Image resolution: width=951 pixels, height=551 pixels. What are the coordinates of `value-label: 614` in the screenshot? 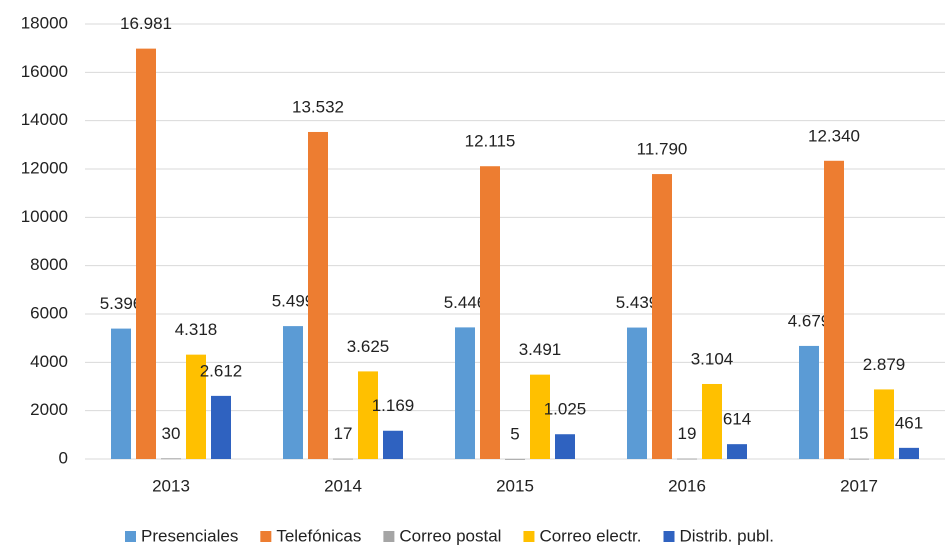 It's located at (737, 419).